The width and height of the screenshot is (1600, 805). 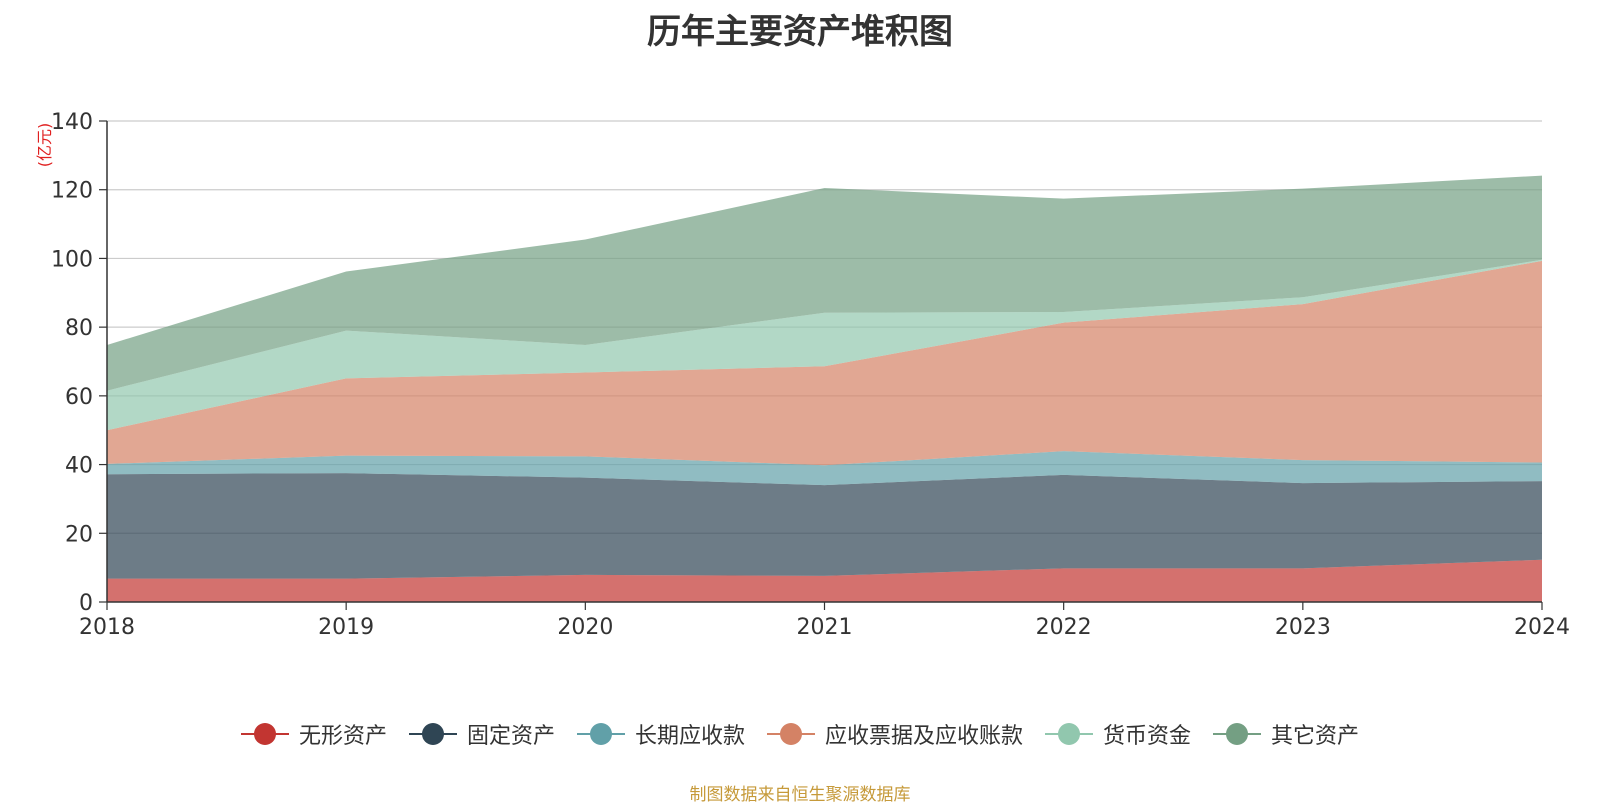 I want to click on legend-item-other: 其它资产, so click(x=1286, y=734).